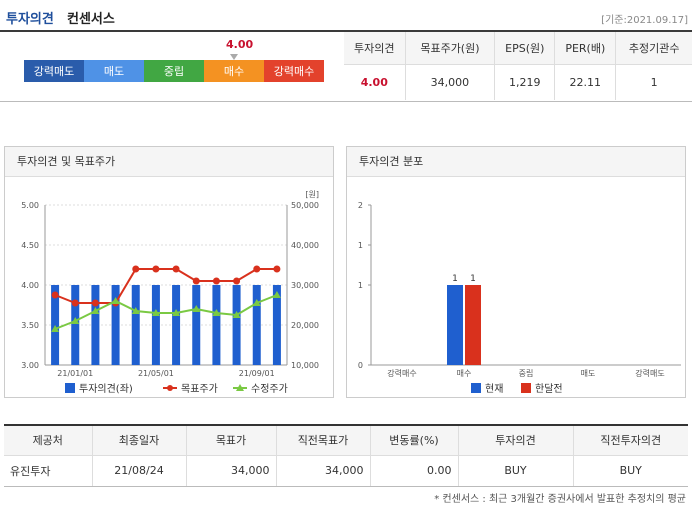 This screenshot has width=692, height=515. What do you see at coordinates (240, 44) in the screenshot?
I see `opinion-marker-value: 4.00` at bounding box center [240, 44].